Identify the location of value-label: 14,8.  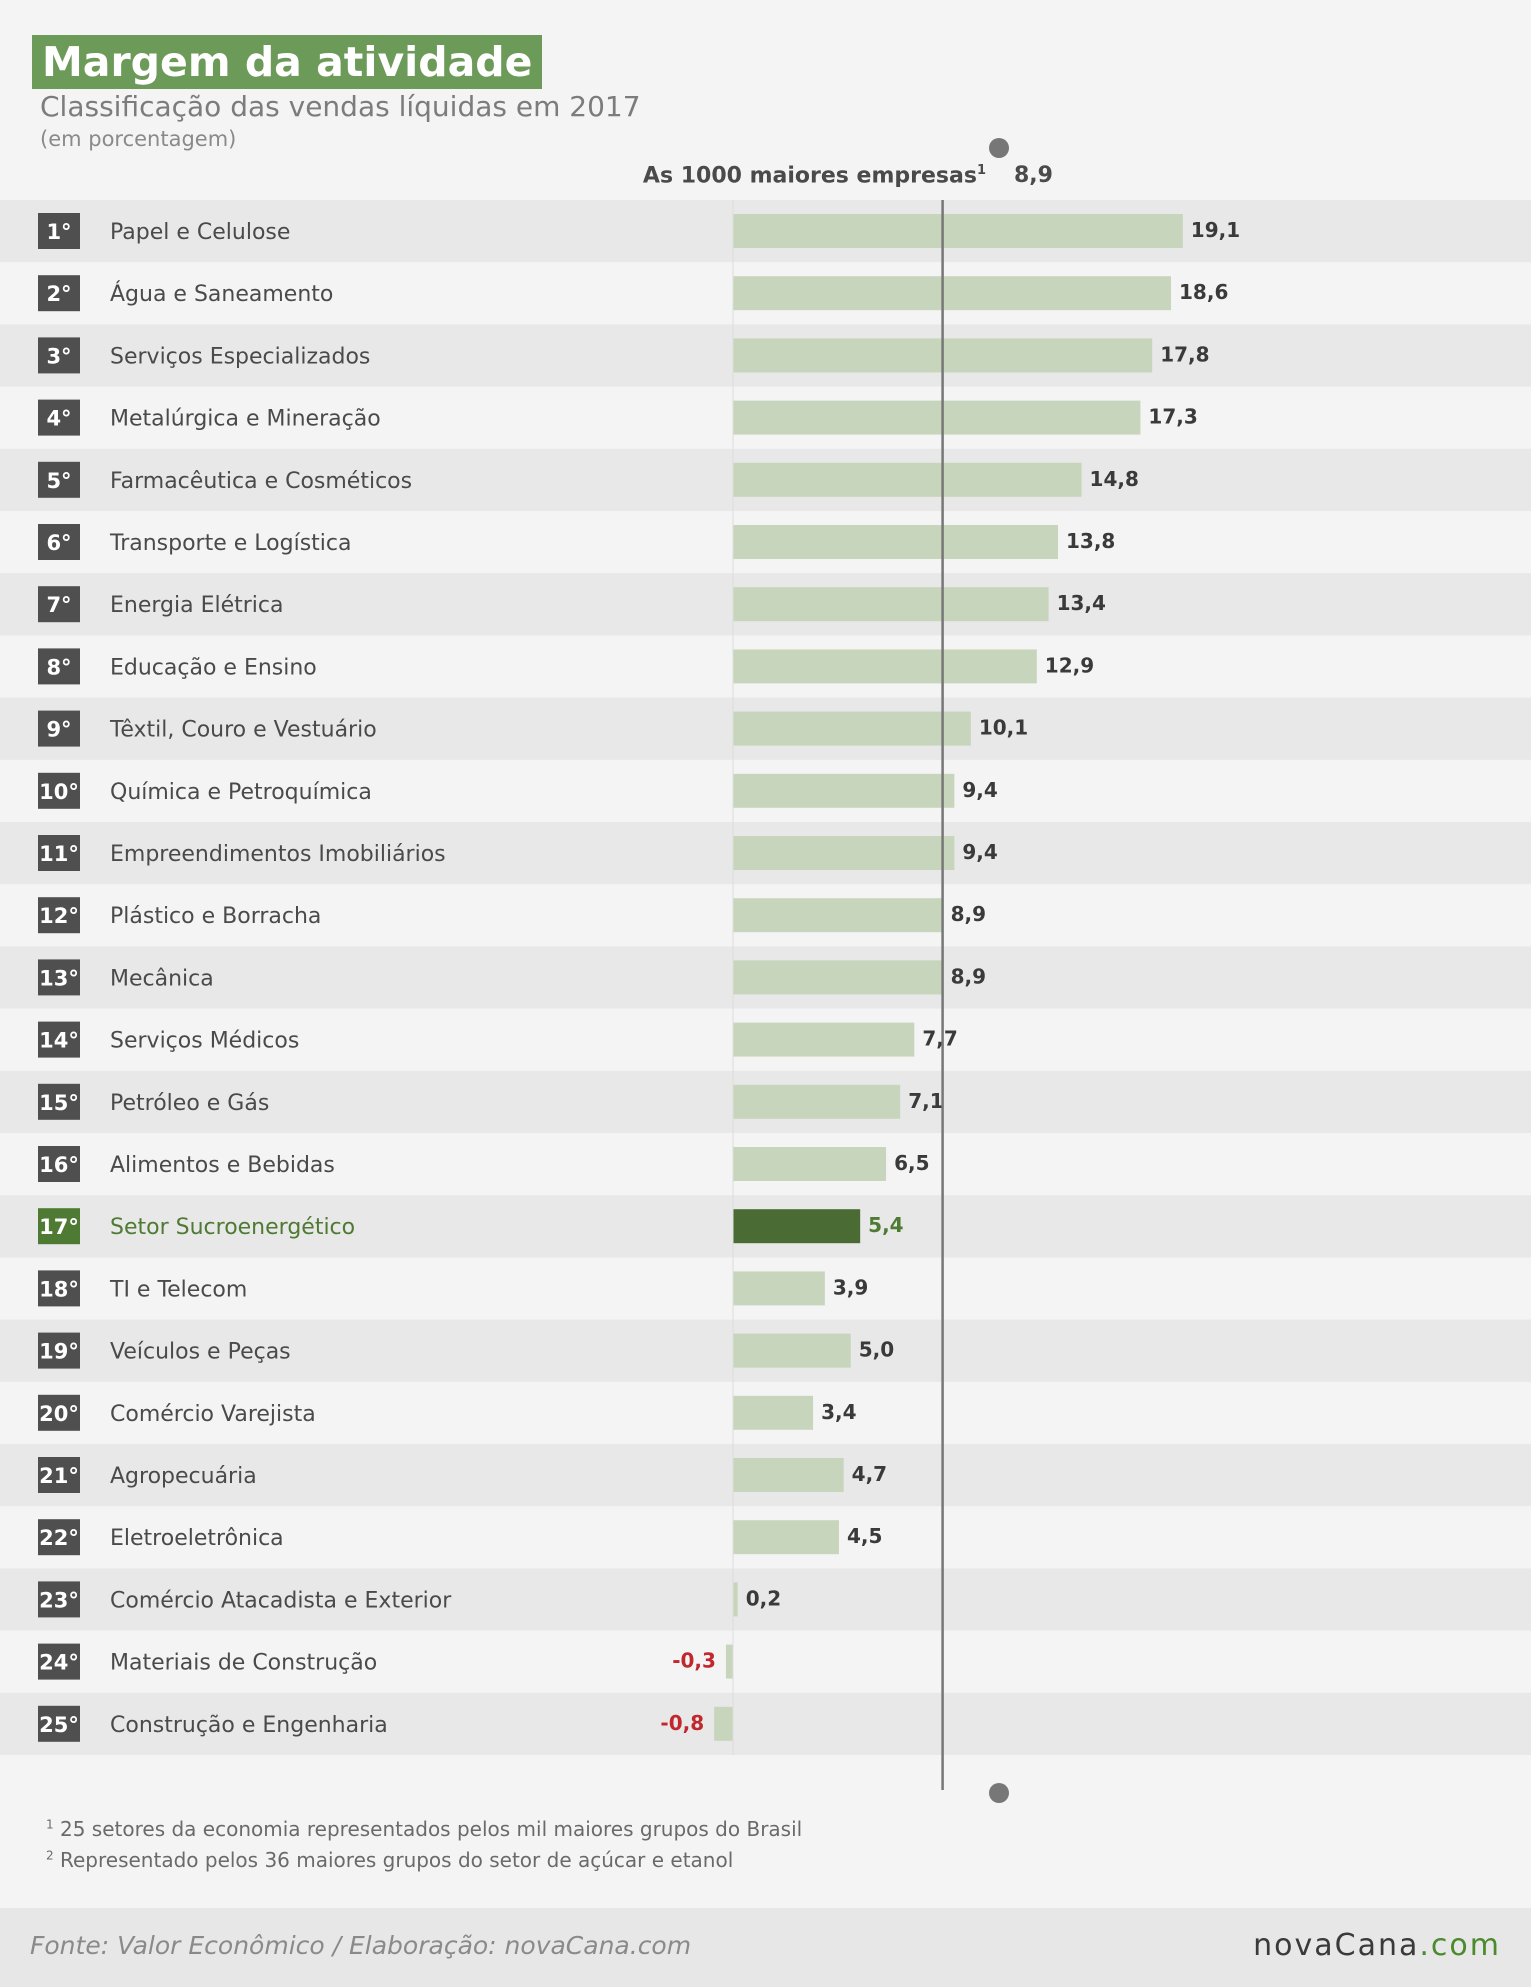
(1114, 479).